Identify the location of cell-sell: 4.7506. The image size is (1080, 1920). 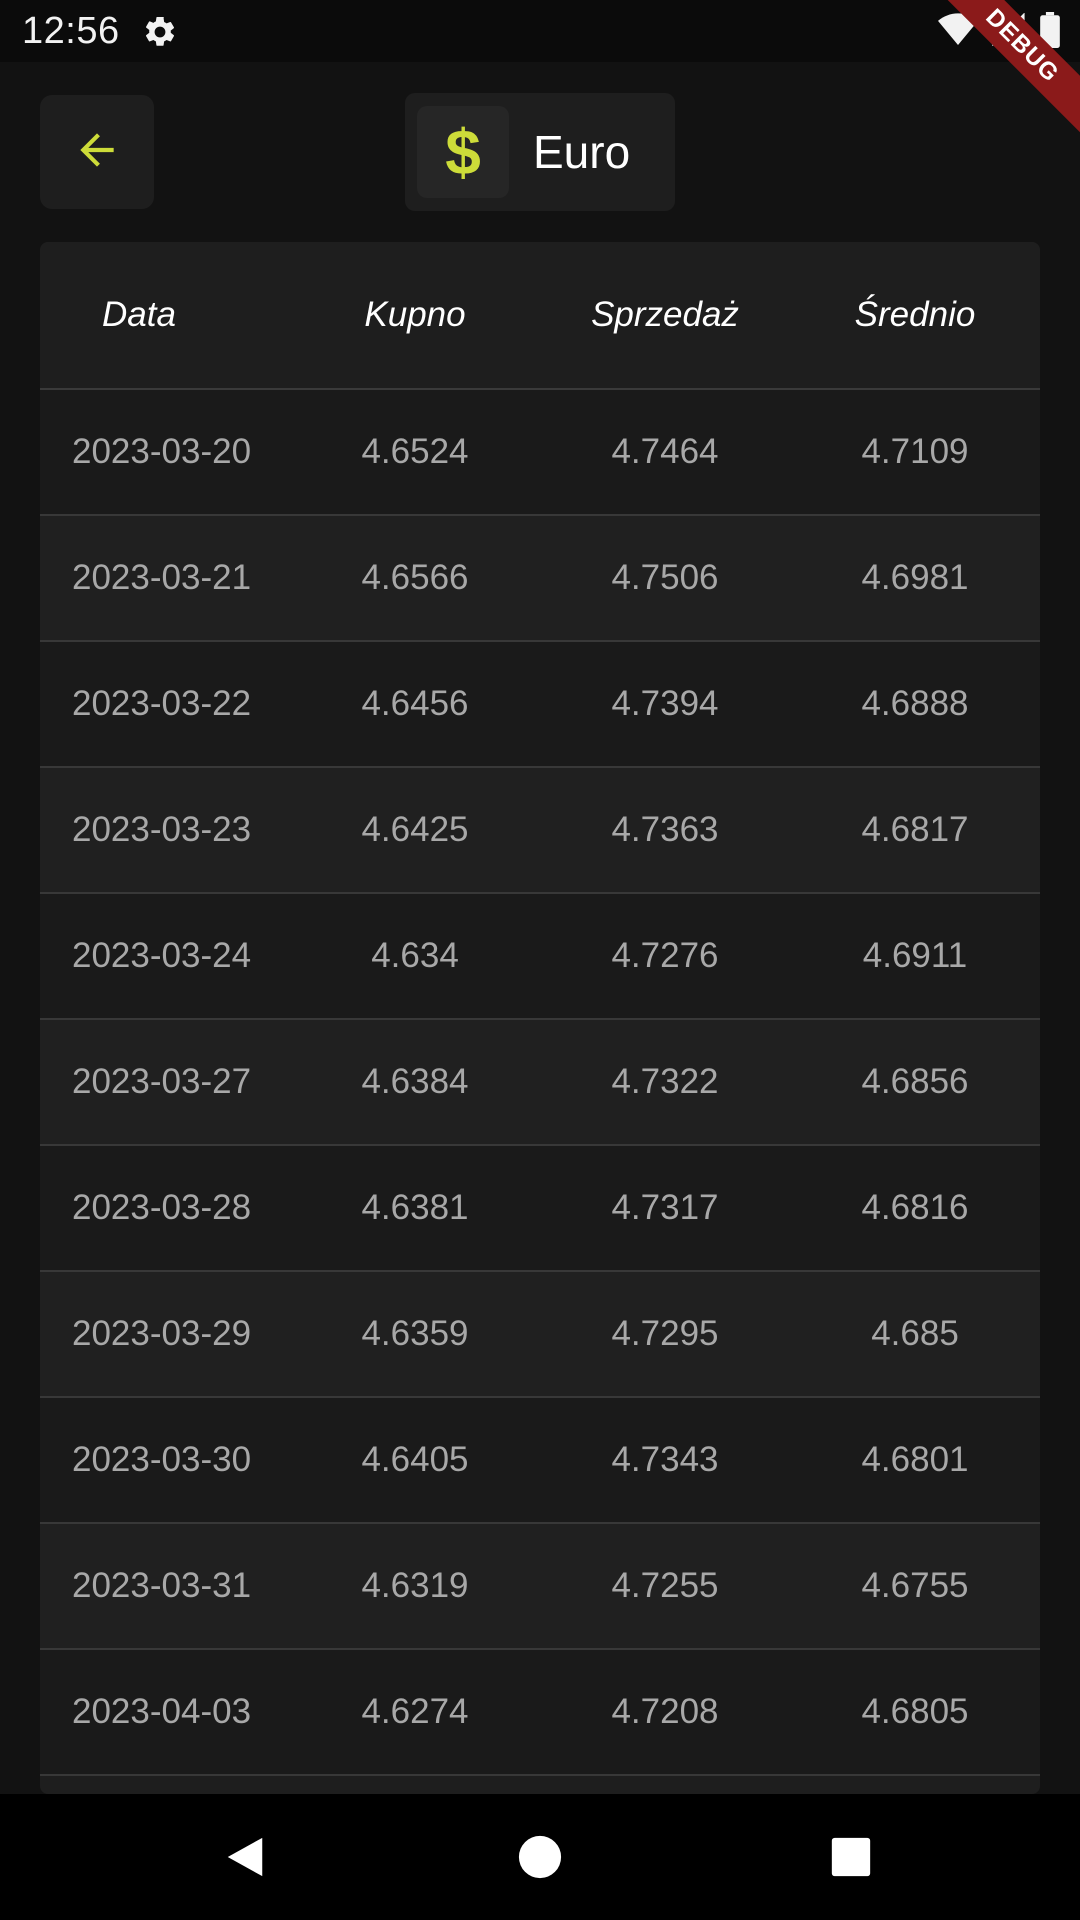
(665, 577).